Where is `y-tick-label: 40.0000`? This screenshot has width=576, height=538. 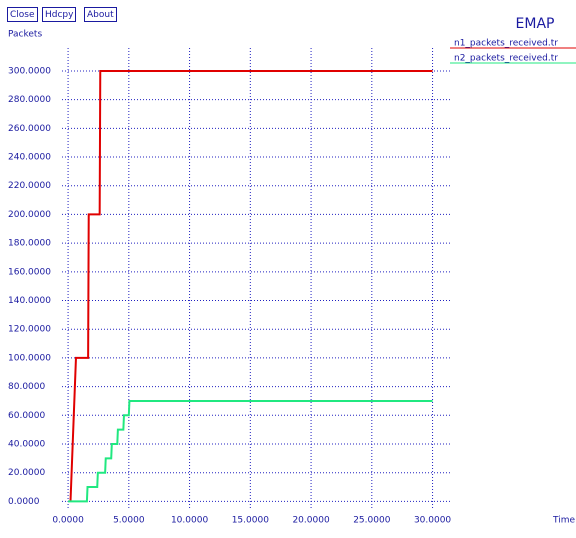
y-tick-label: 40.0000 is located at coordinates (26, 445).